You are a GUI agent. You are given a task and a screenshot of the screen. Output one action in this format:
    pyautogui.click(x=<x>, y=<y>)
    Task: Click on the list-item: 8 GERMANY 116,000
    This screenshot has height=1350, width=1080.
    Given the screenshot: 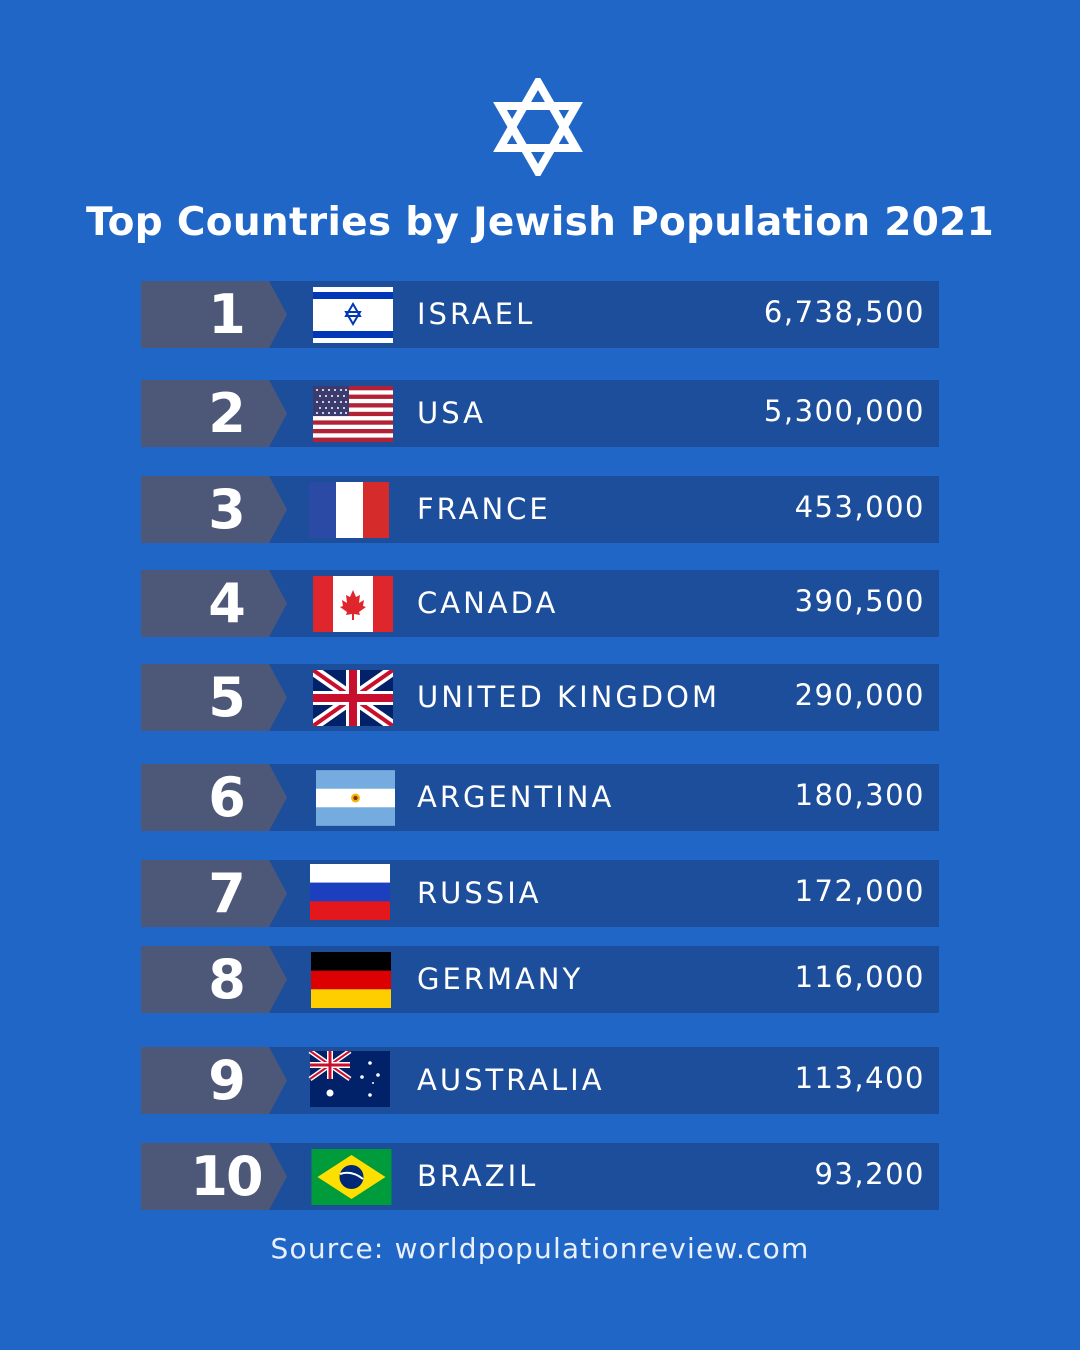 What is the action you would take?
    pyautogui.click(x=540, y=979)
    